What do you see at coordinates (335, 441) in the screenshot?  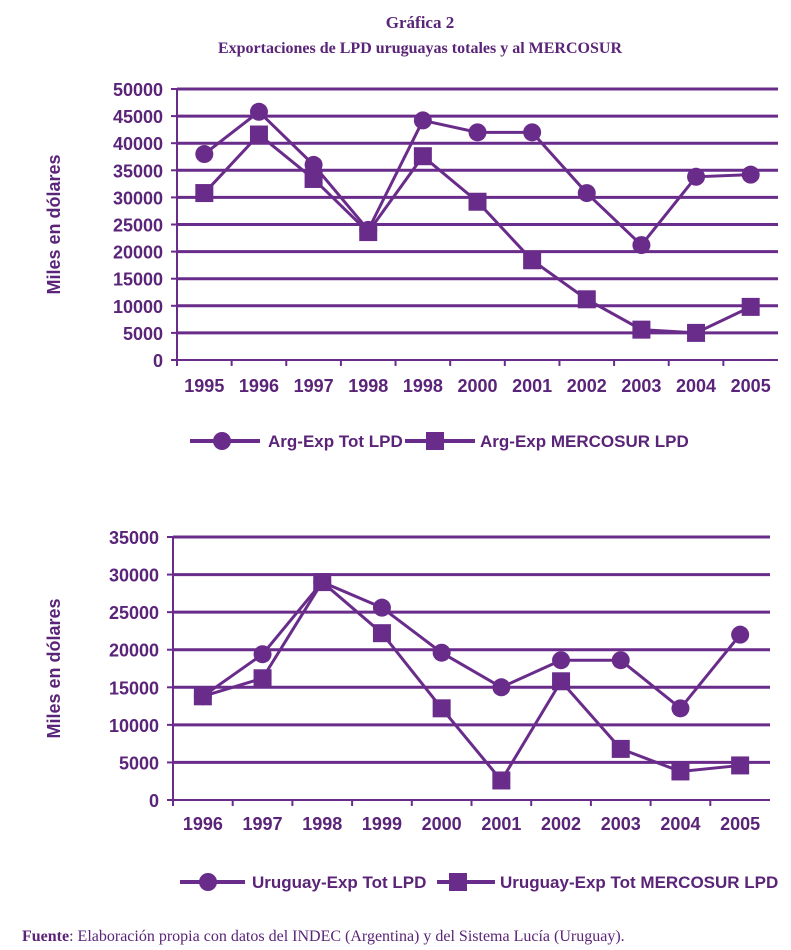 I see `legend-label: Arg-Exp Tot LPD` at bounding box center [335, 441].